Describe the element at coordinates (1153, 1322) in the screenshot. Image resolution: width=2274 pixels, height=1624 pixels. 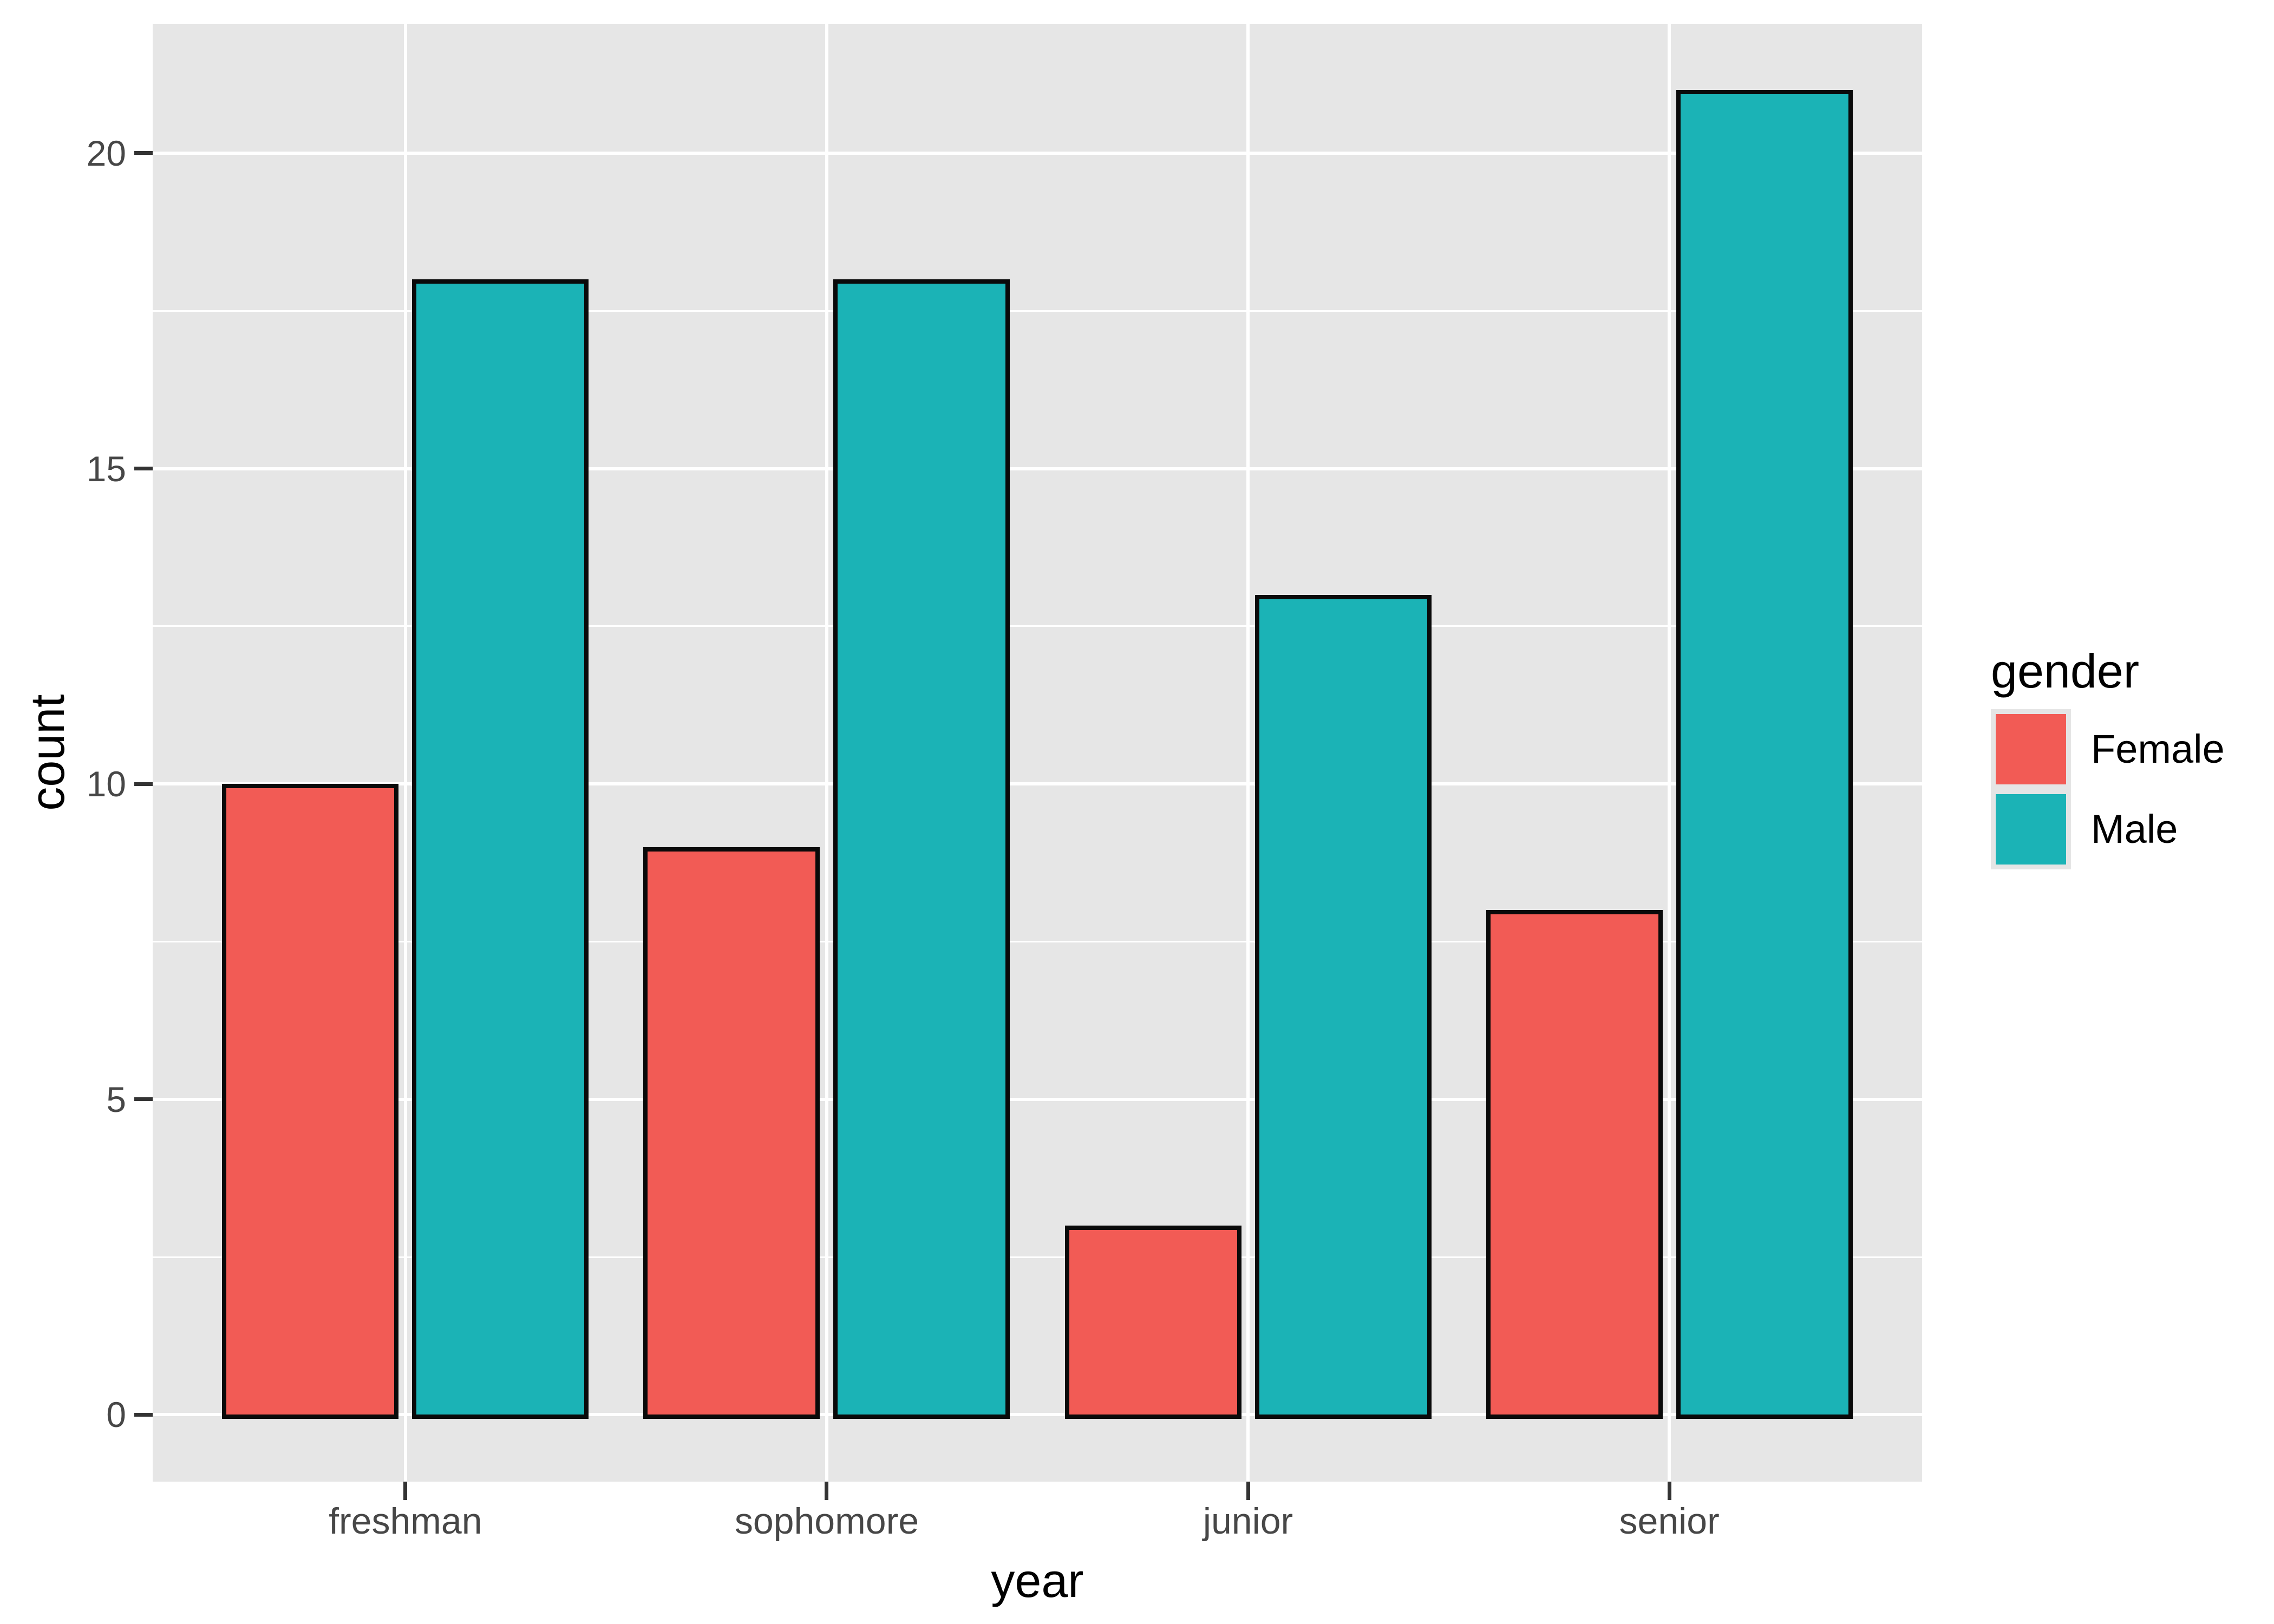
I see `bar-junior-Female` at that location.